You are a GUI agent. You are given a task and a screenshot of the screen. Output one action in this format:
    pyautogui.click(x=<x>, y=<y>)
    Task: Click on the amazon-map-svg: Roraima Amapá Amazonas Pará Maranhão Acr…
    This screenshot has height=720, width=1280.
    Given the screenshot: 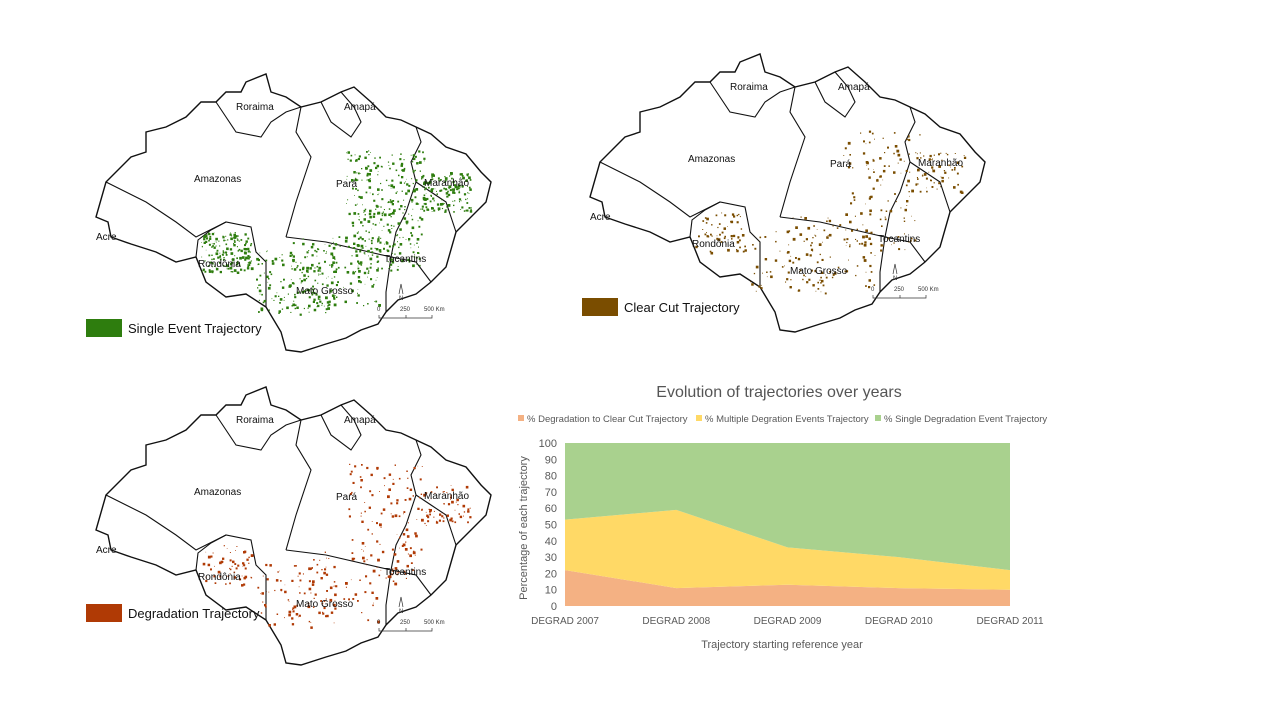 What is the action you would take?
    pyautogui.click(x=787, y=193)
    